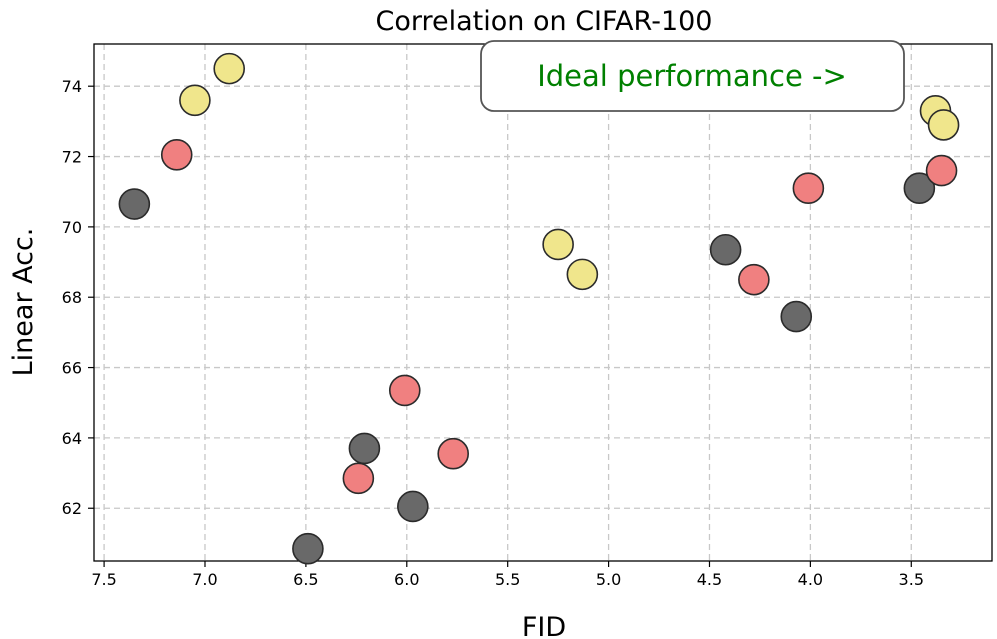  What do you see at coordinates (544, 21) in the screenshot?
I see `chart-title: Correlation on CIFAR-100` at bounding box center [544, 21].